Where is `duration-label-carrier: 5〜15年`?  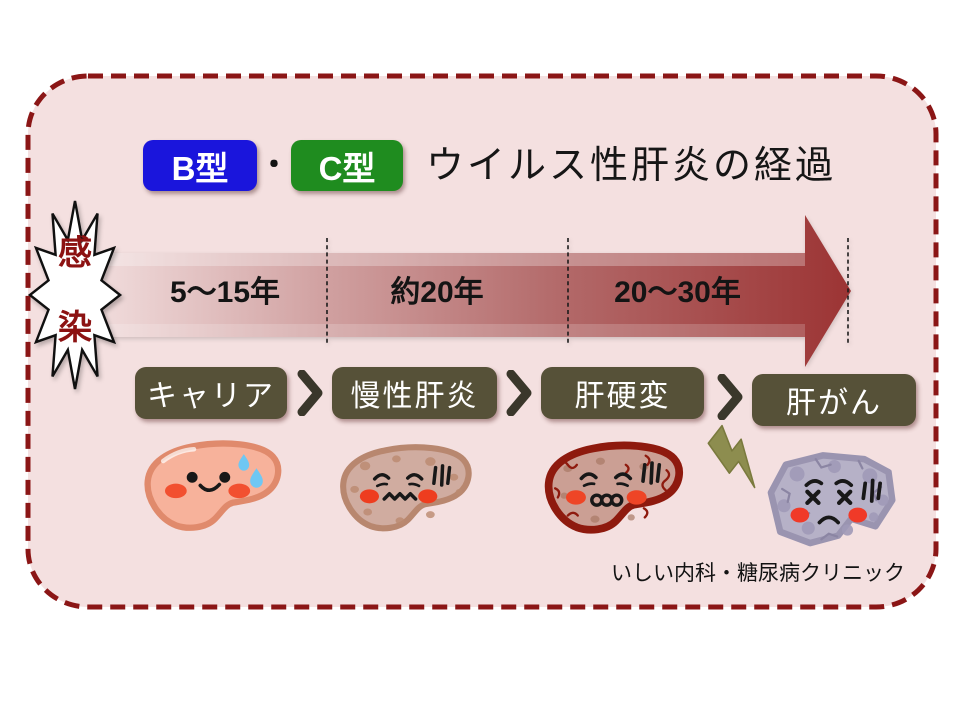 duration-label-carrier: 5〜15年 is located at coordinates (225, 292).